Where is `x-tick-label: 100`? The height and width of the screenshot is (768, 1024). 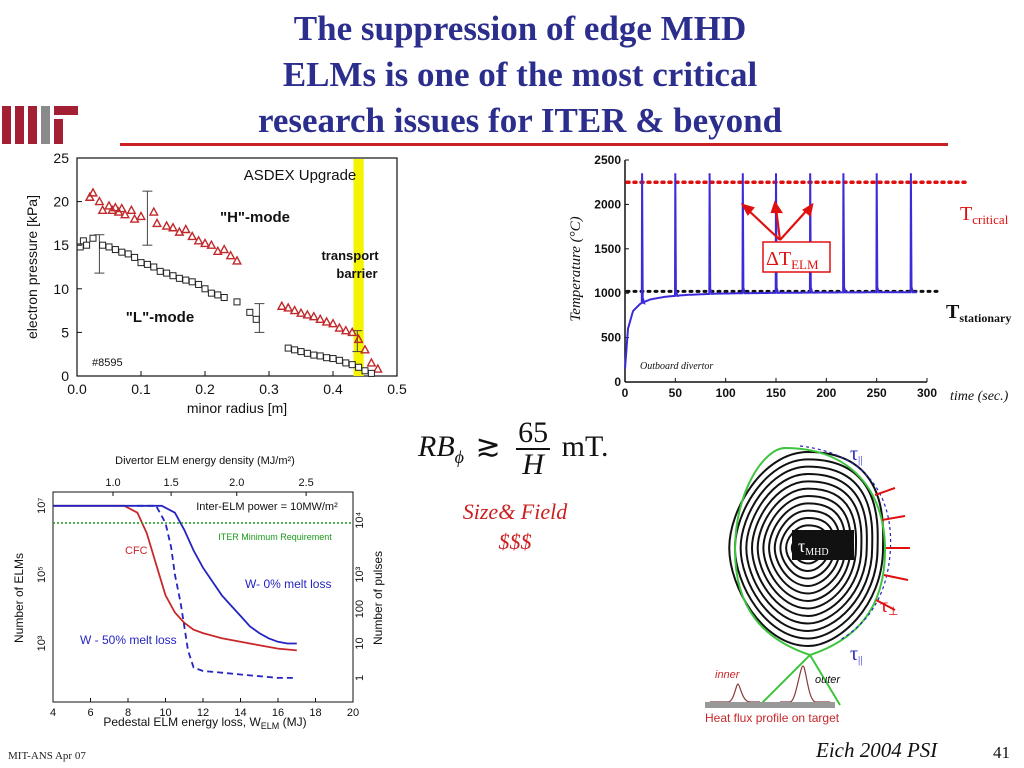
x-tick-label: 100 is located at coordinates (726, 393).